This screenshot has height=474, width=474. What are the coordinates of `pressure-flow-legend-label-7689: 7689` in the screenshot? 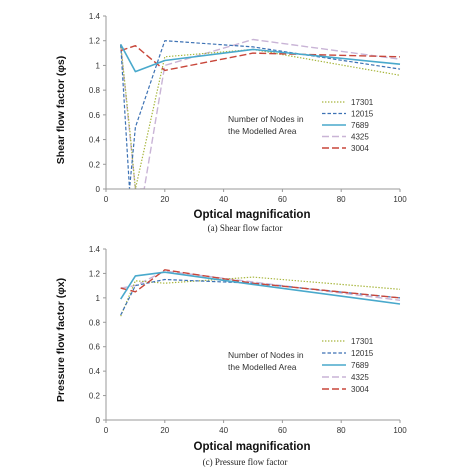 It's located at (360, 365).